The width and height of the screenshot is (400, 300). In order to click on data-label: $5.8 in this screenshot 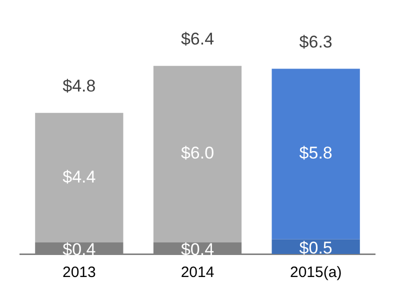, I will do `click(315, 153)`.